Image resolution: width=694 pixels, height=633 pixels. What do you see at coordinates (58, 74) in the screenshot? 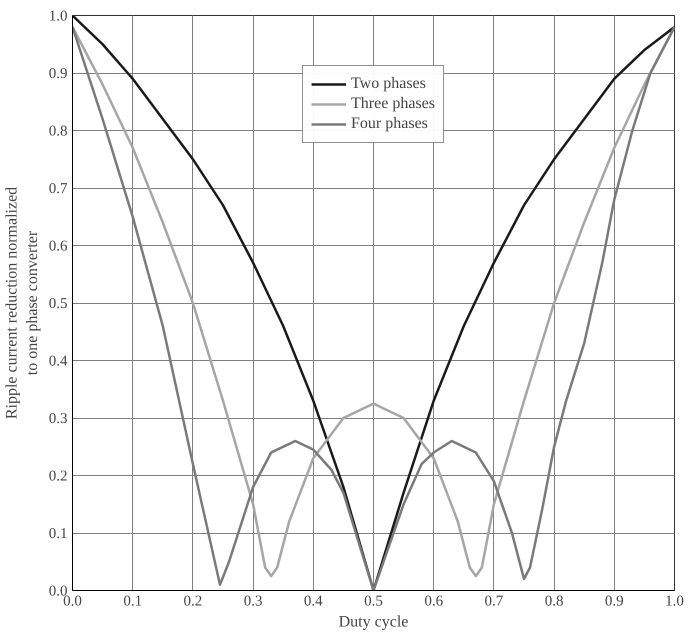
I see `y-tick-label: 0.9` at bounding box center [58, 74].